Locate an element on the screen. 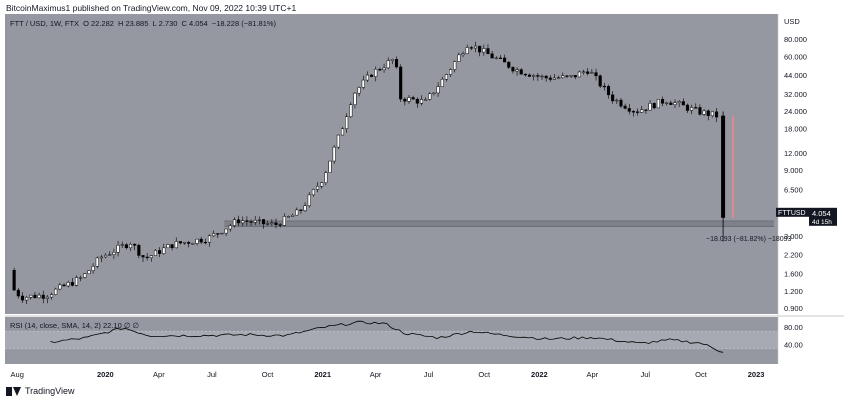 The image size is (850, 403). legend-symbol: FTT / USD, 1W, FTX is located at coordinates (45, 23).